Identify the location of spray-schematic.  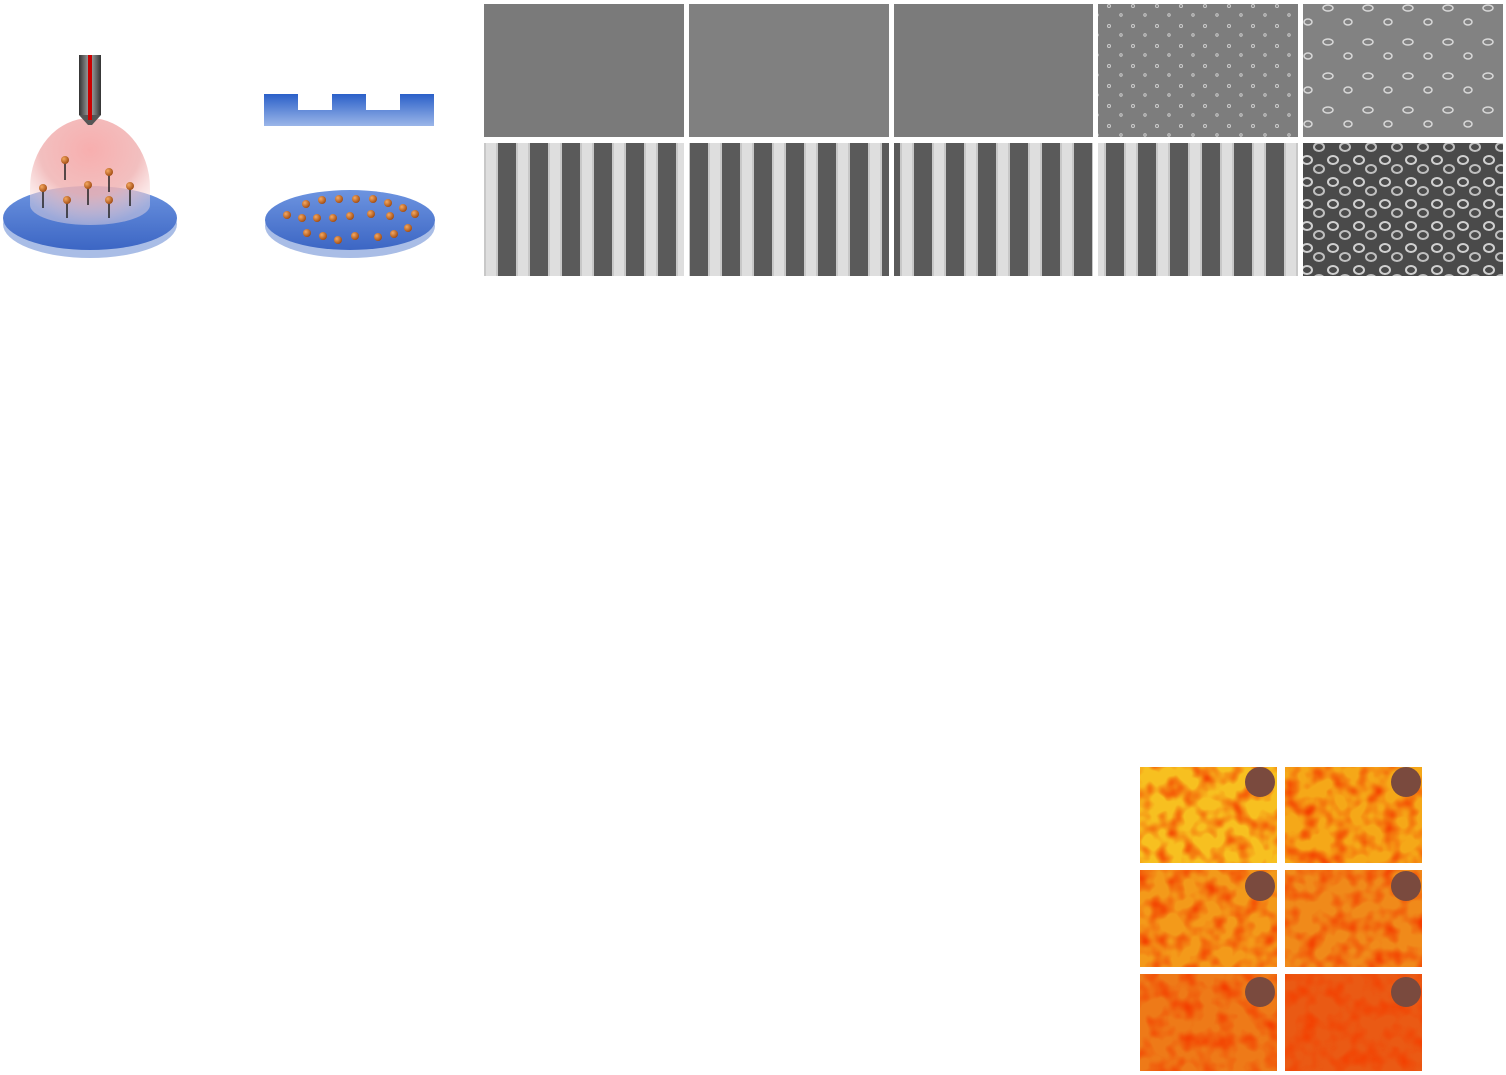
(90, 156).